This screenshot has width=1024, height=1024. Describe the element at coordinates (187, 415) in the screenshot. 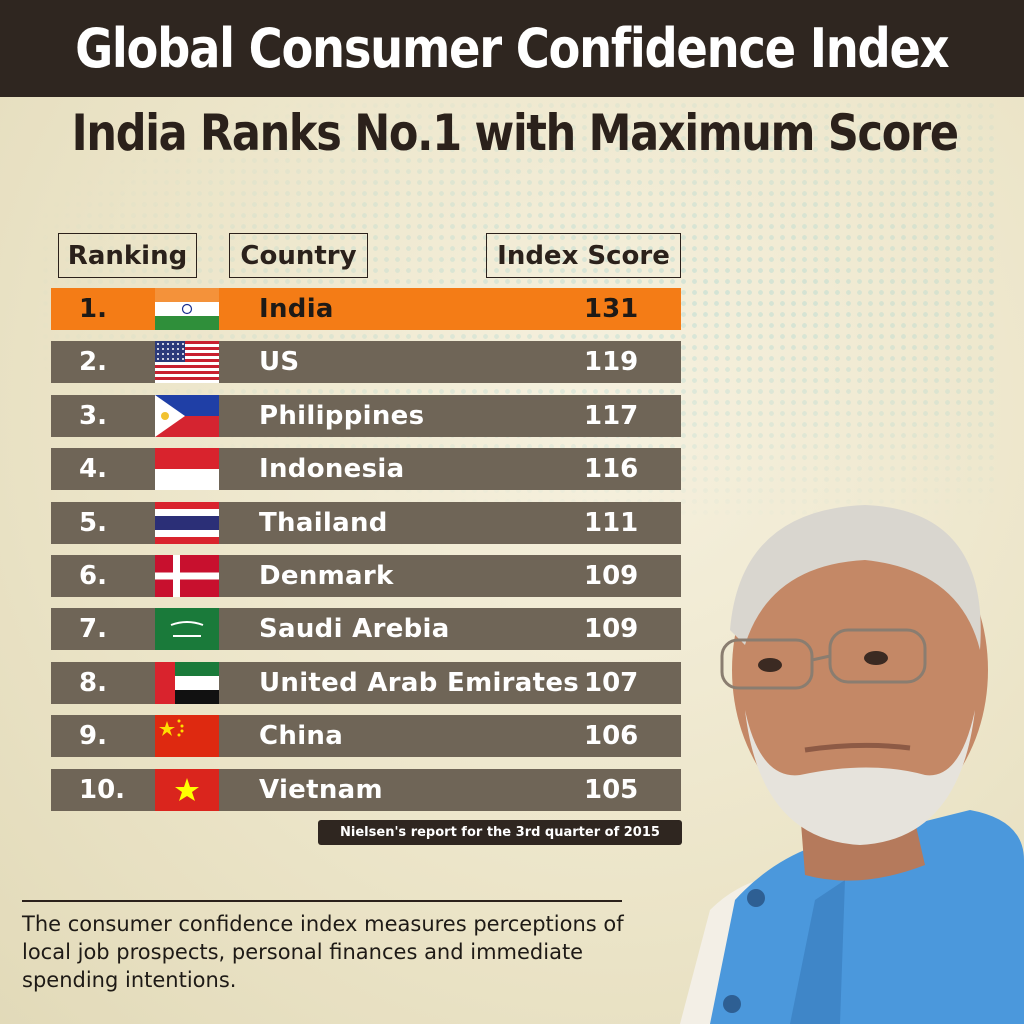

I see `philippines-flag-icon` at that location.